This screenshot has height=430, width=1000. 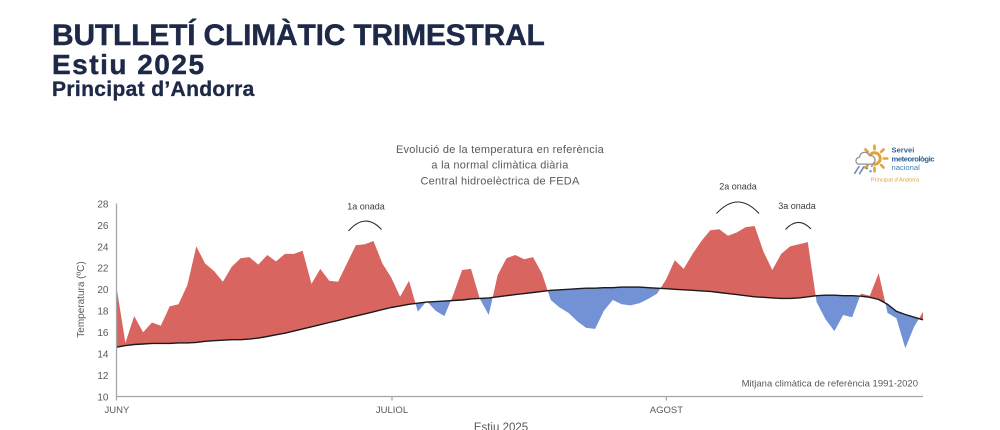 I want to click on svg-text: a la normal climàtica diària, so click(x=500, y=166).